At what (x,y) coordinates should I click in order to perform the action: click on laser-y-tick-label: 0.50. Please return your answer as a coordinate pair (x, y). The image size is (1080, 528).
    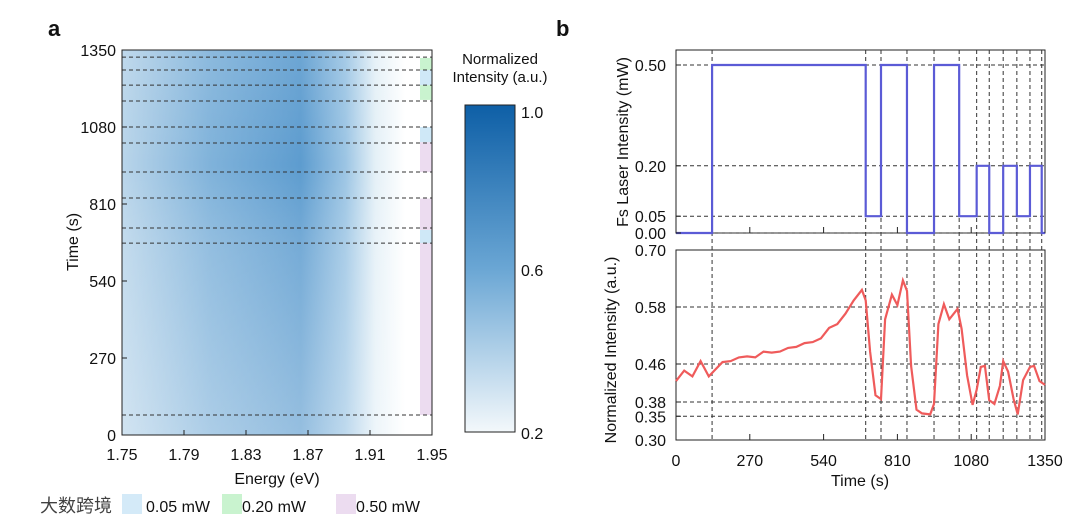
    Looking at the image, I should click on (650, 66).